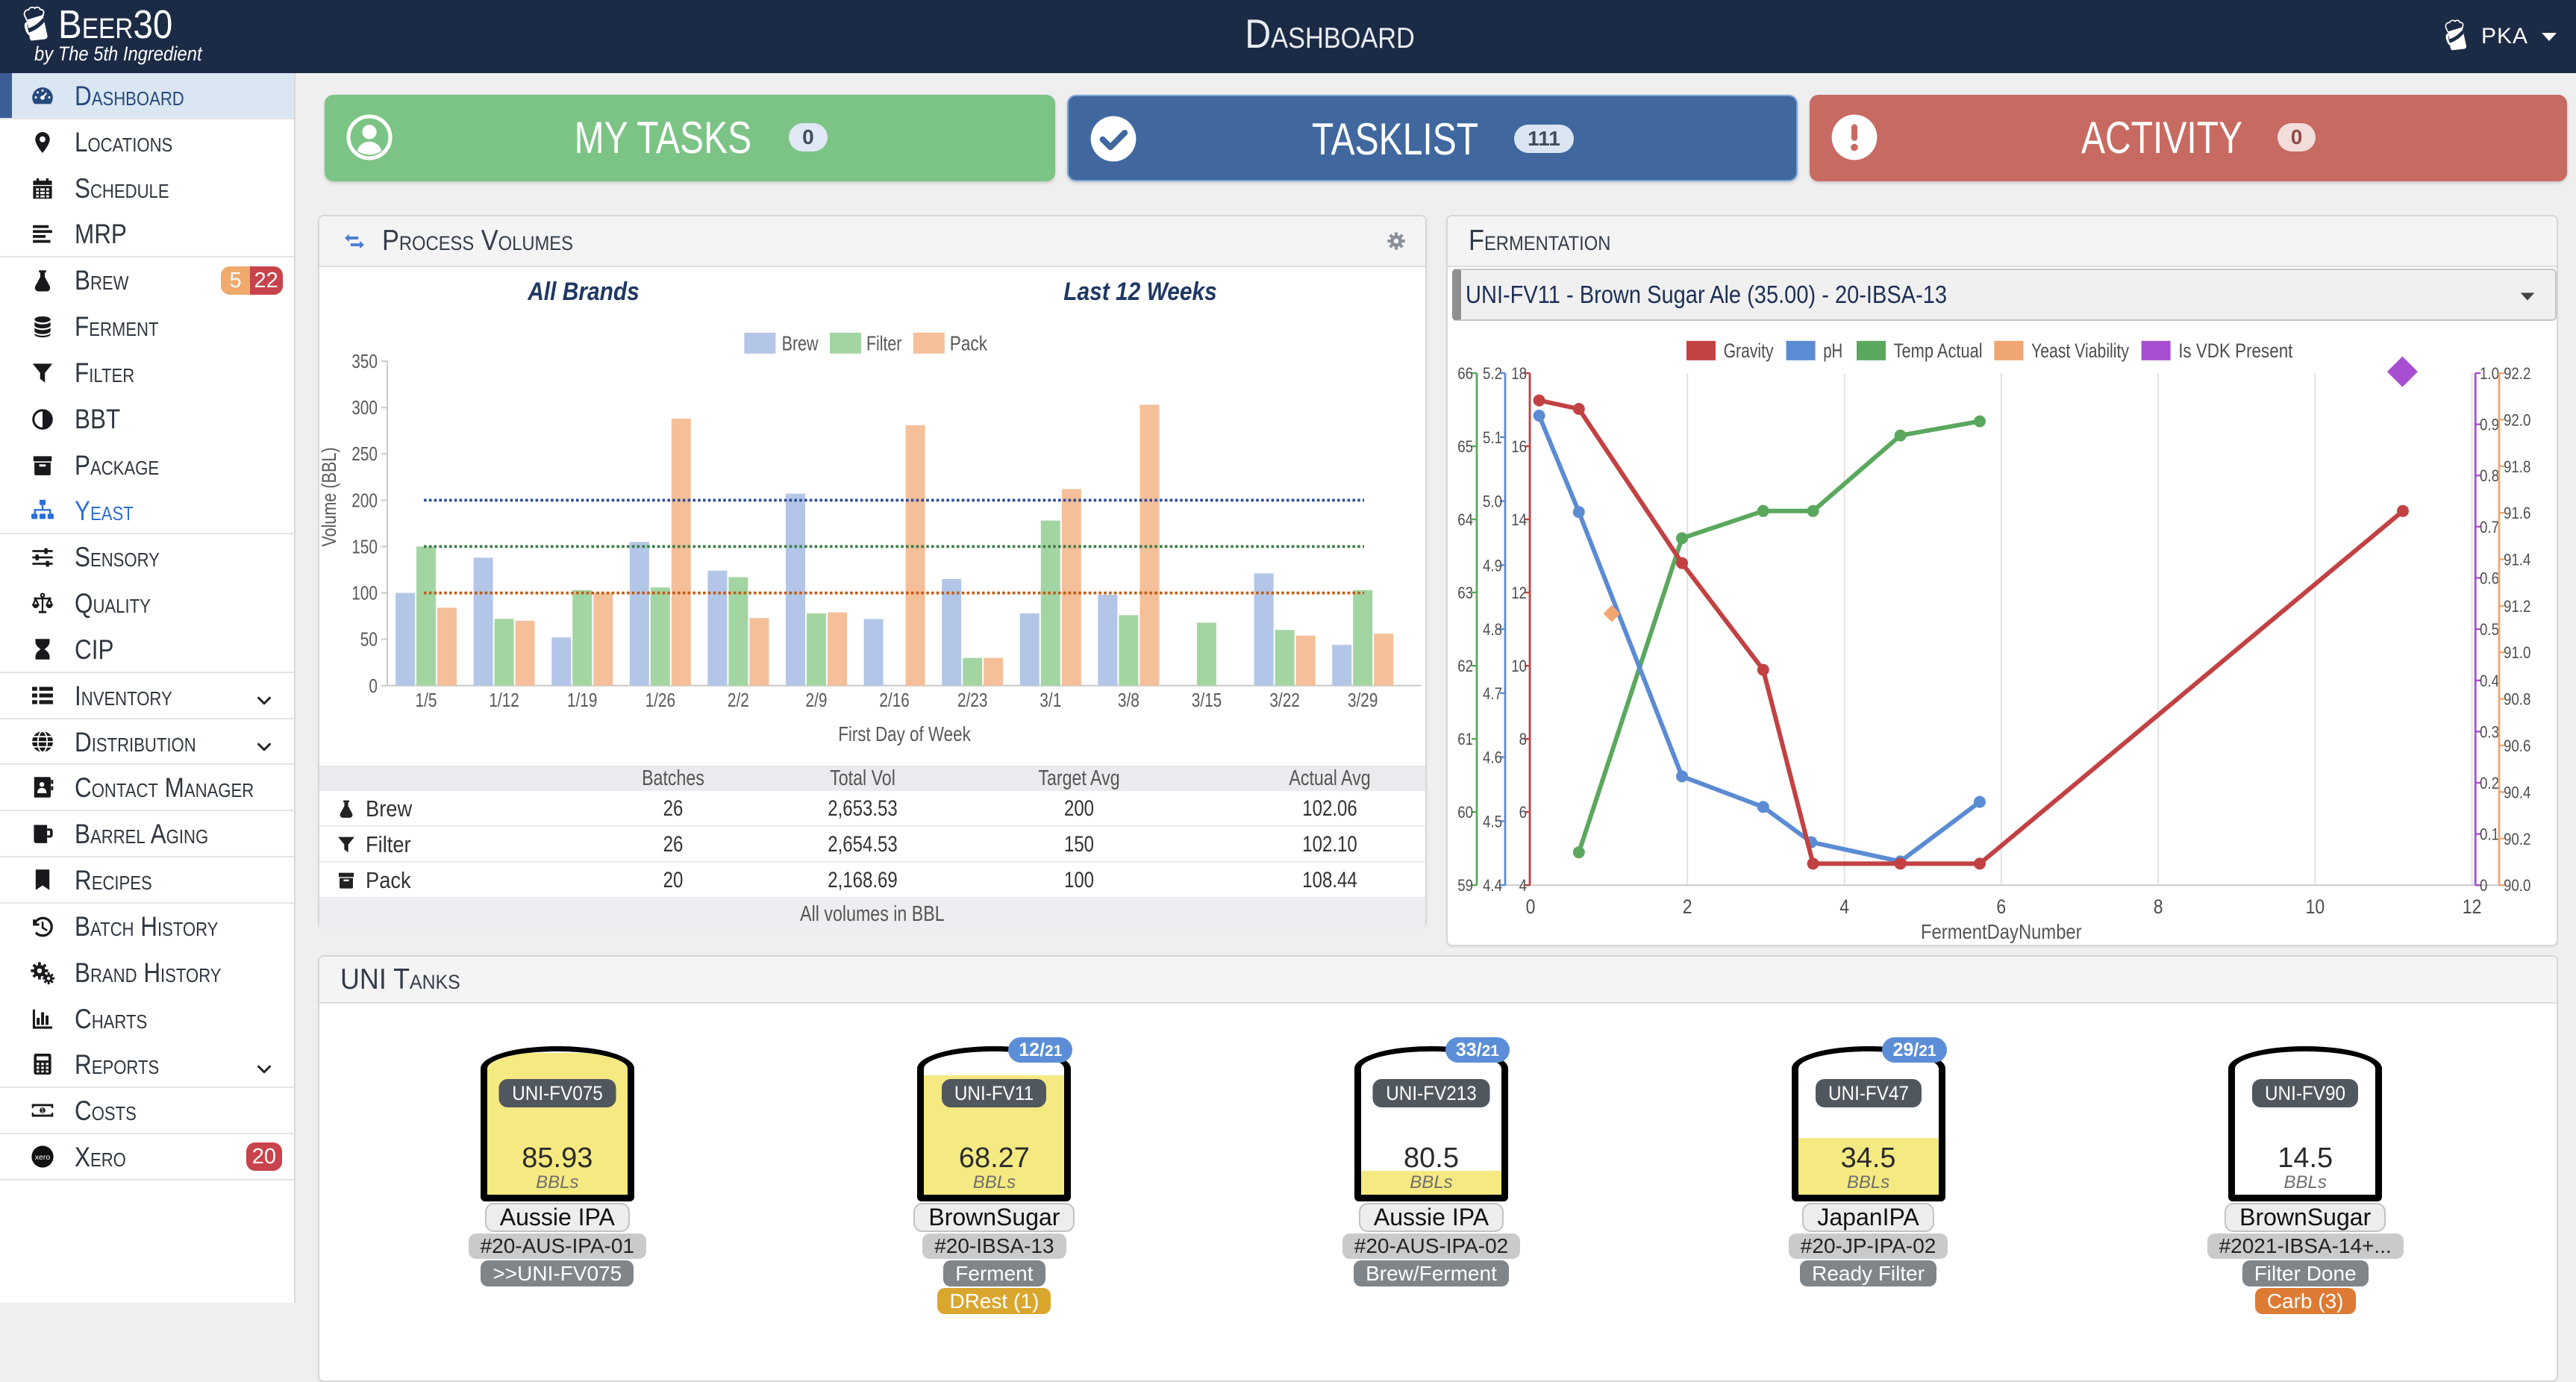 This screenshot has width=2576, height=1382. Describe the element at coordinates (1492, 437) in the screenshot. I see `svg-text: 5.1` at that location.